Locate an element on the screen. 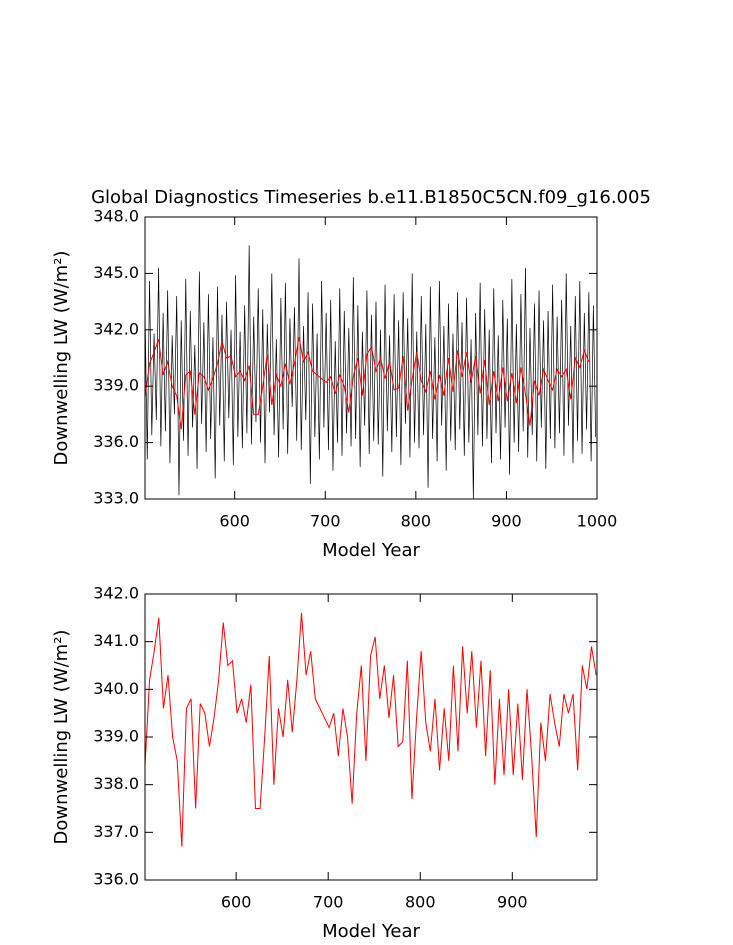 The image size is (733, 945). y-tick-label: 333.0 is located at coordinates (116, 498).